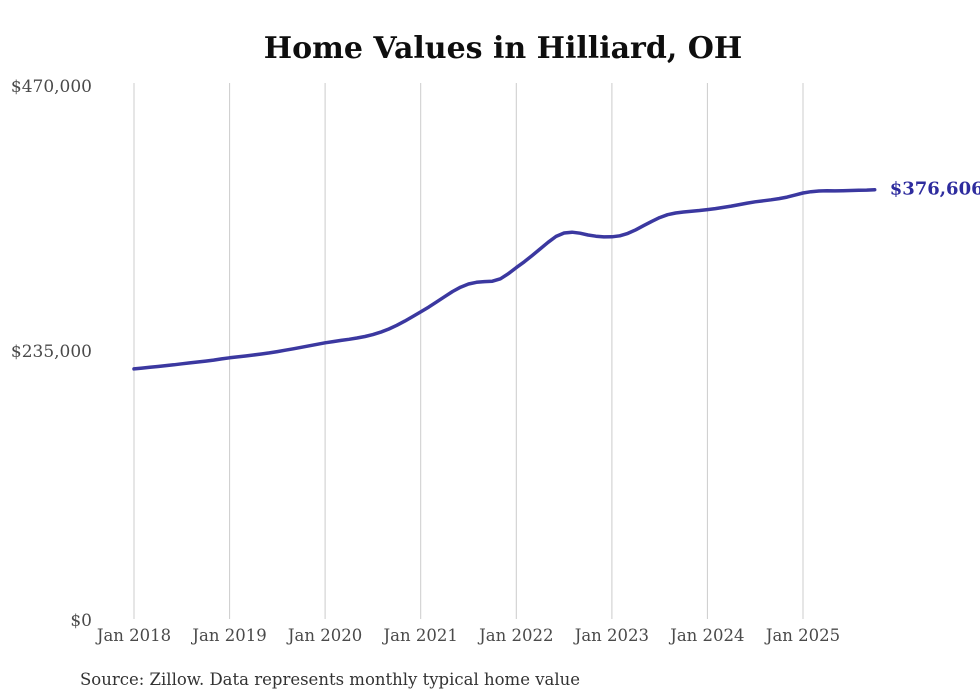 Image resolution: width=980 pixels, height=699 pixels. What do you see at coordinates (935, 189) in the screenshot?
I see `latest-value-label: $376,606` at bounding box center [935, 189].